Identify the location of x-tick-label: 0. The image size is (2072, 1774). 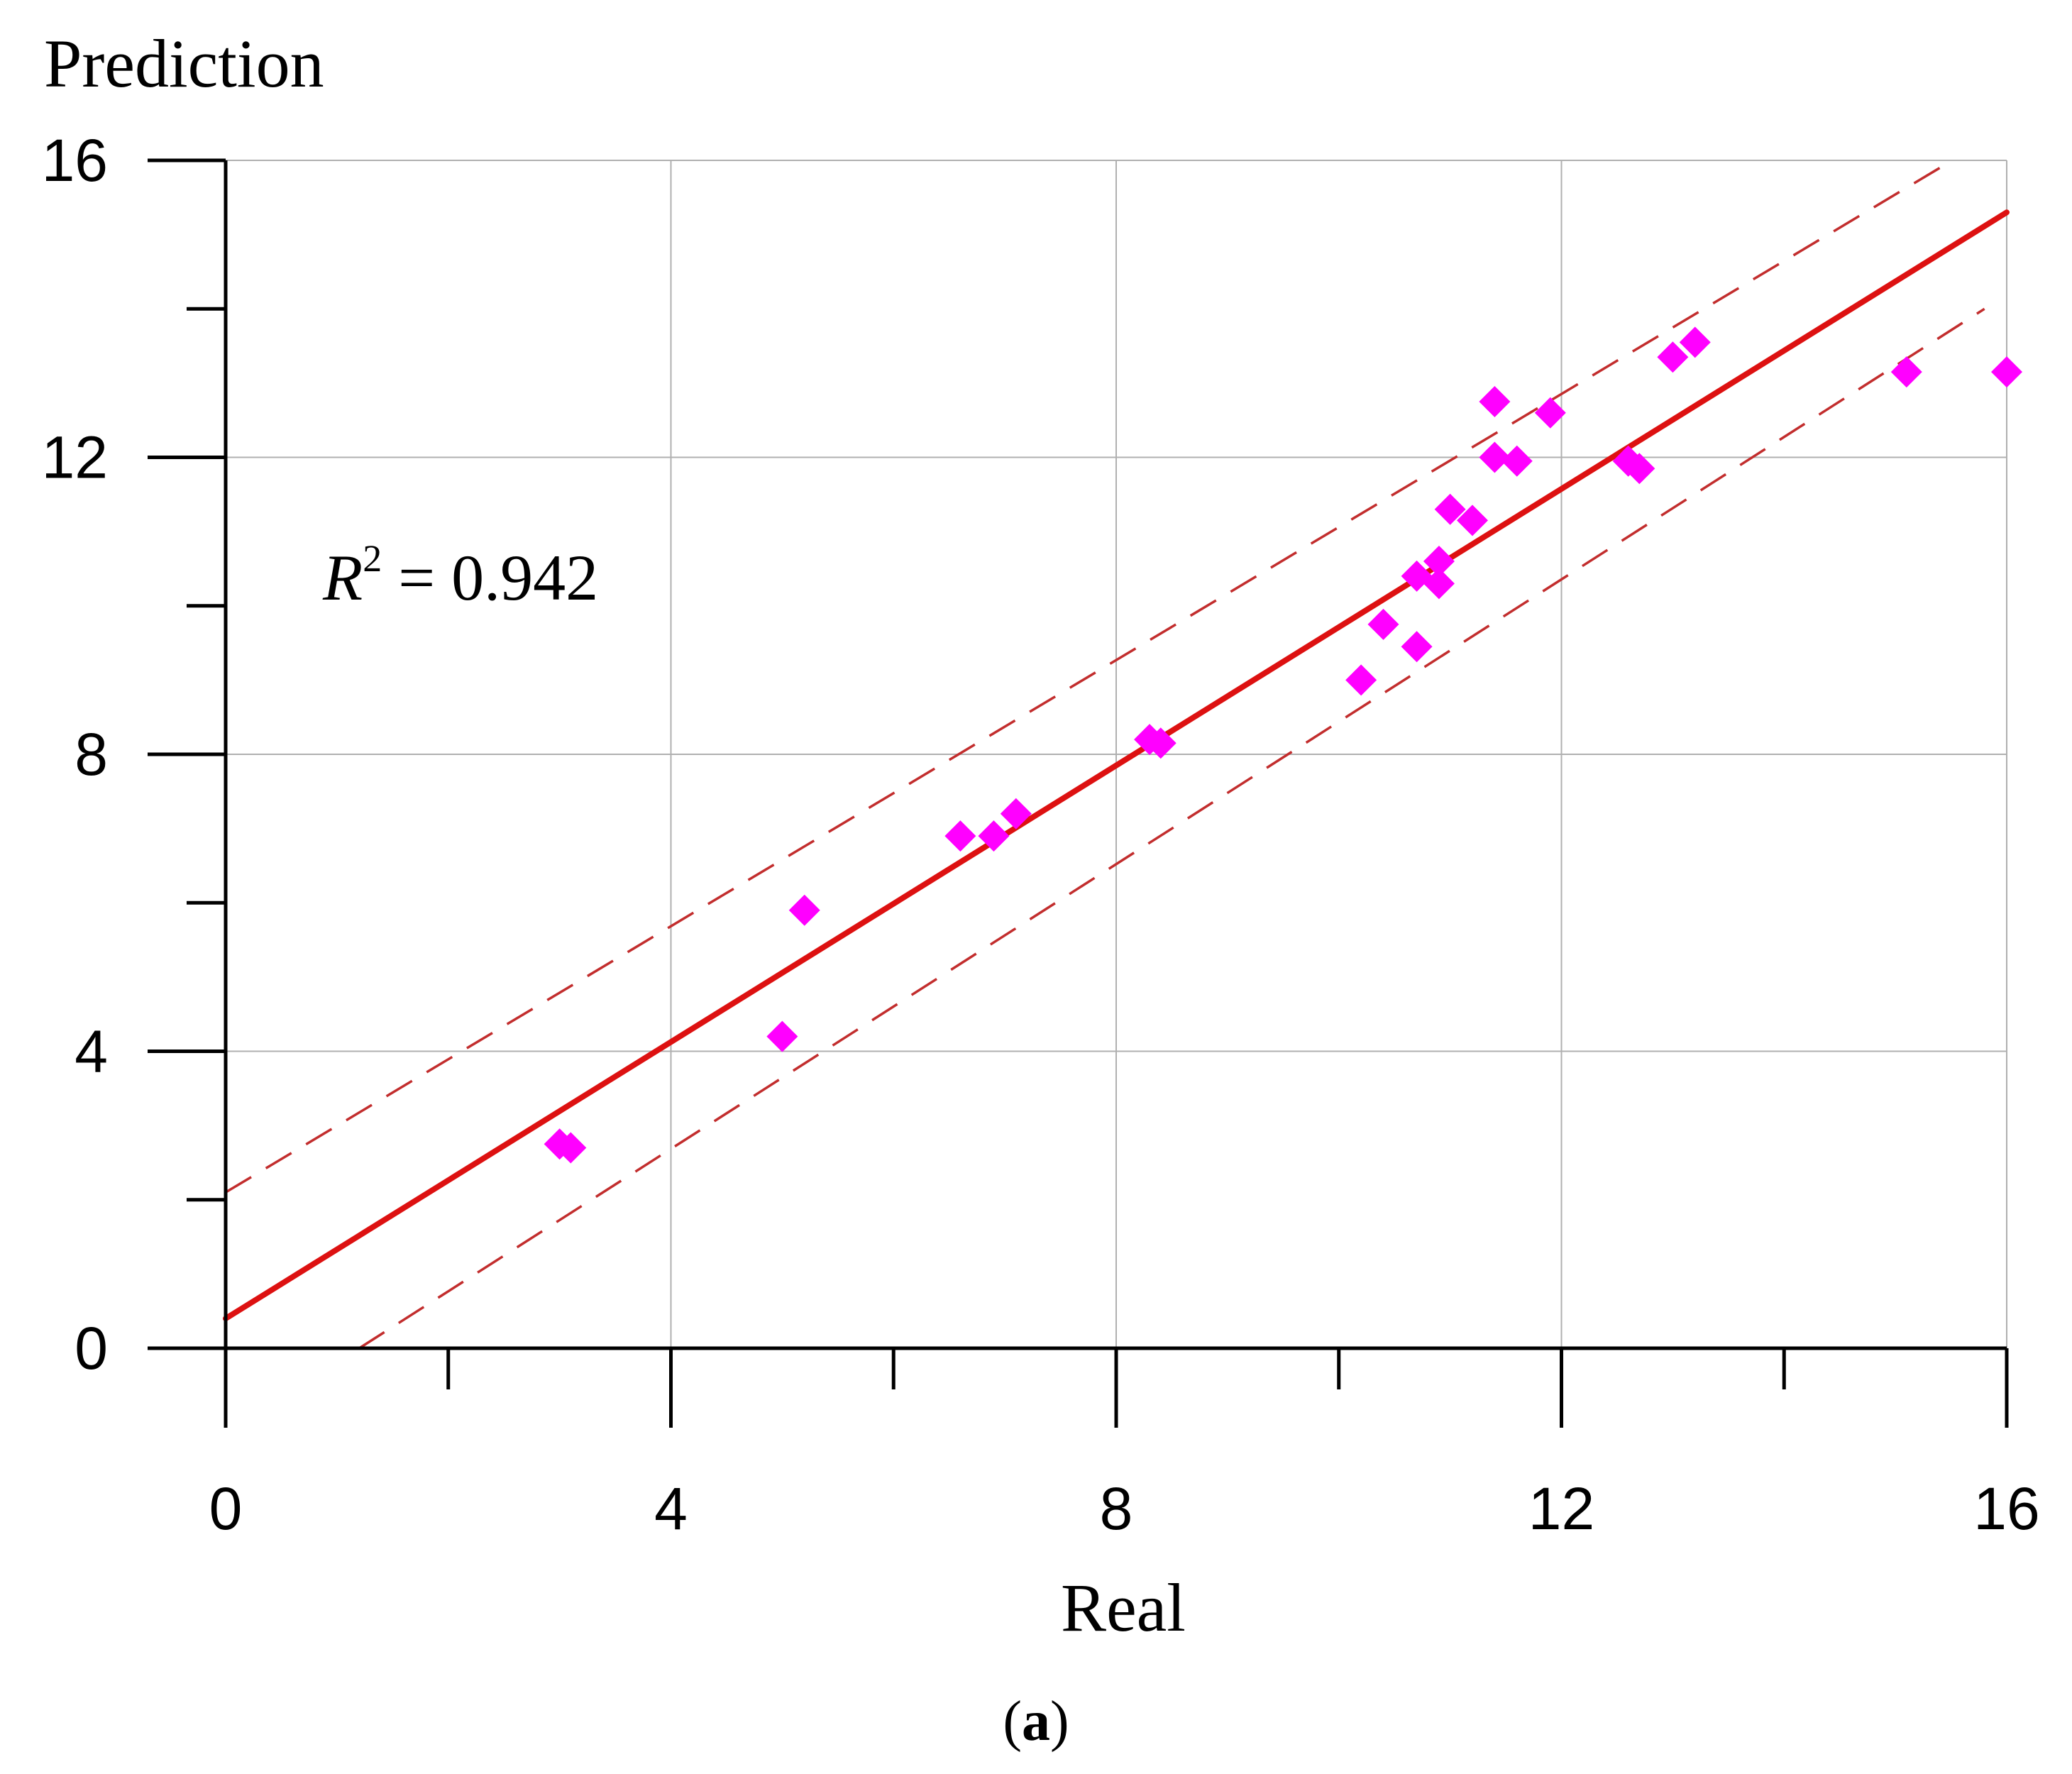
(226, 1508).